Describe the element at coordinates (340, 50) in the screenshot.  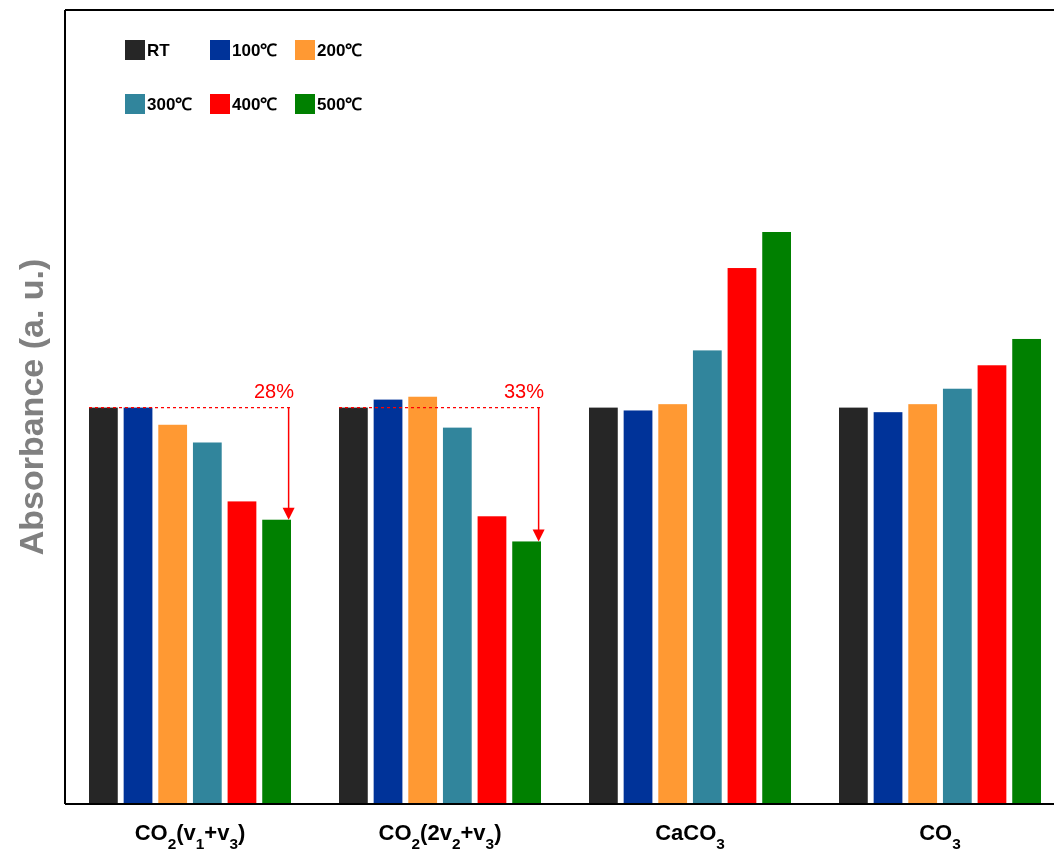
I see `legend-label: 200℃` at that location.